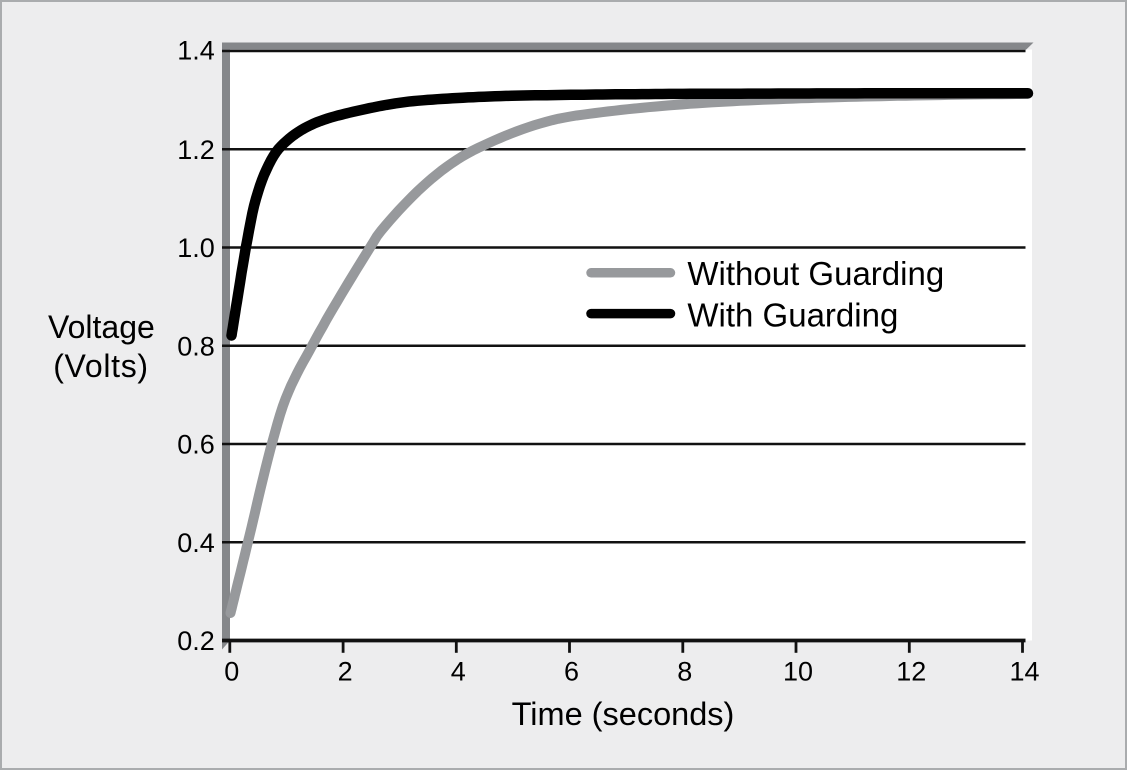 This screenshot has width=1127, height=775. Describe the element at coordinates (231, 671) in the screenshot. I see `svg-text: 0` at that location.